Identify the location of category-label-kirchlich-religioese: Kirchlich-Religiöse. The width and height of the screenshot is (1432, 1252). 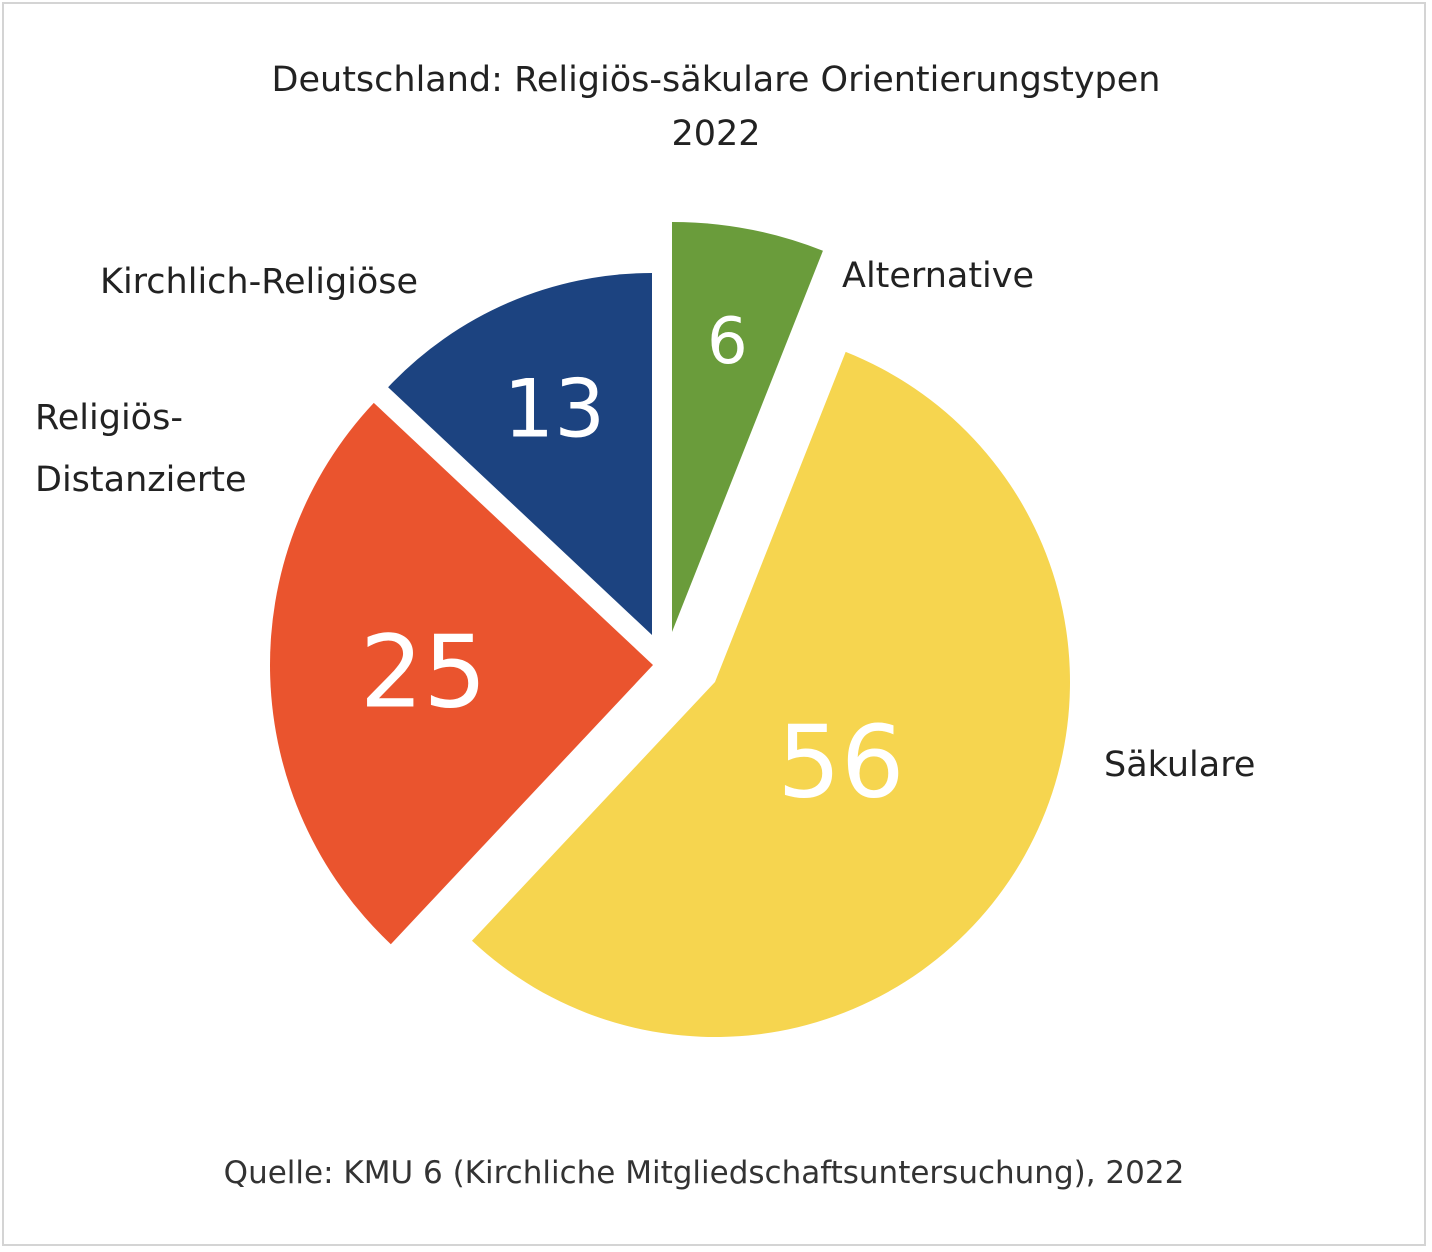
(259, 282).